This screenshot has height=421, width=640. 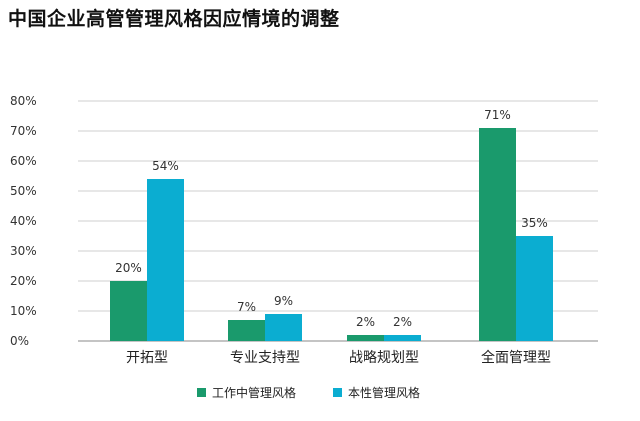 I want to click on legend-label: 本性管理风格, so click(x=384, y=392).